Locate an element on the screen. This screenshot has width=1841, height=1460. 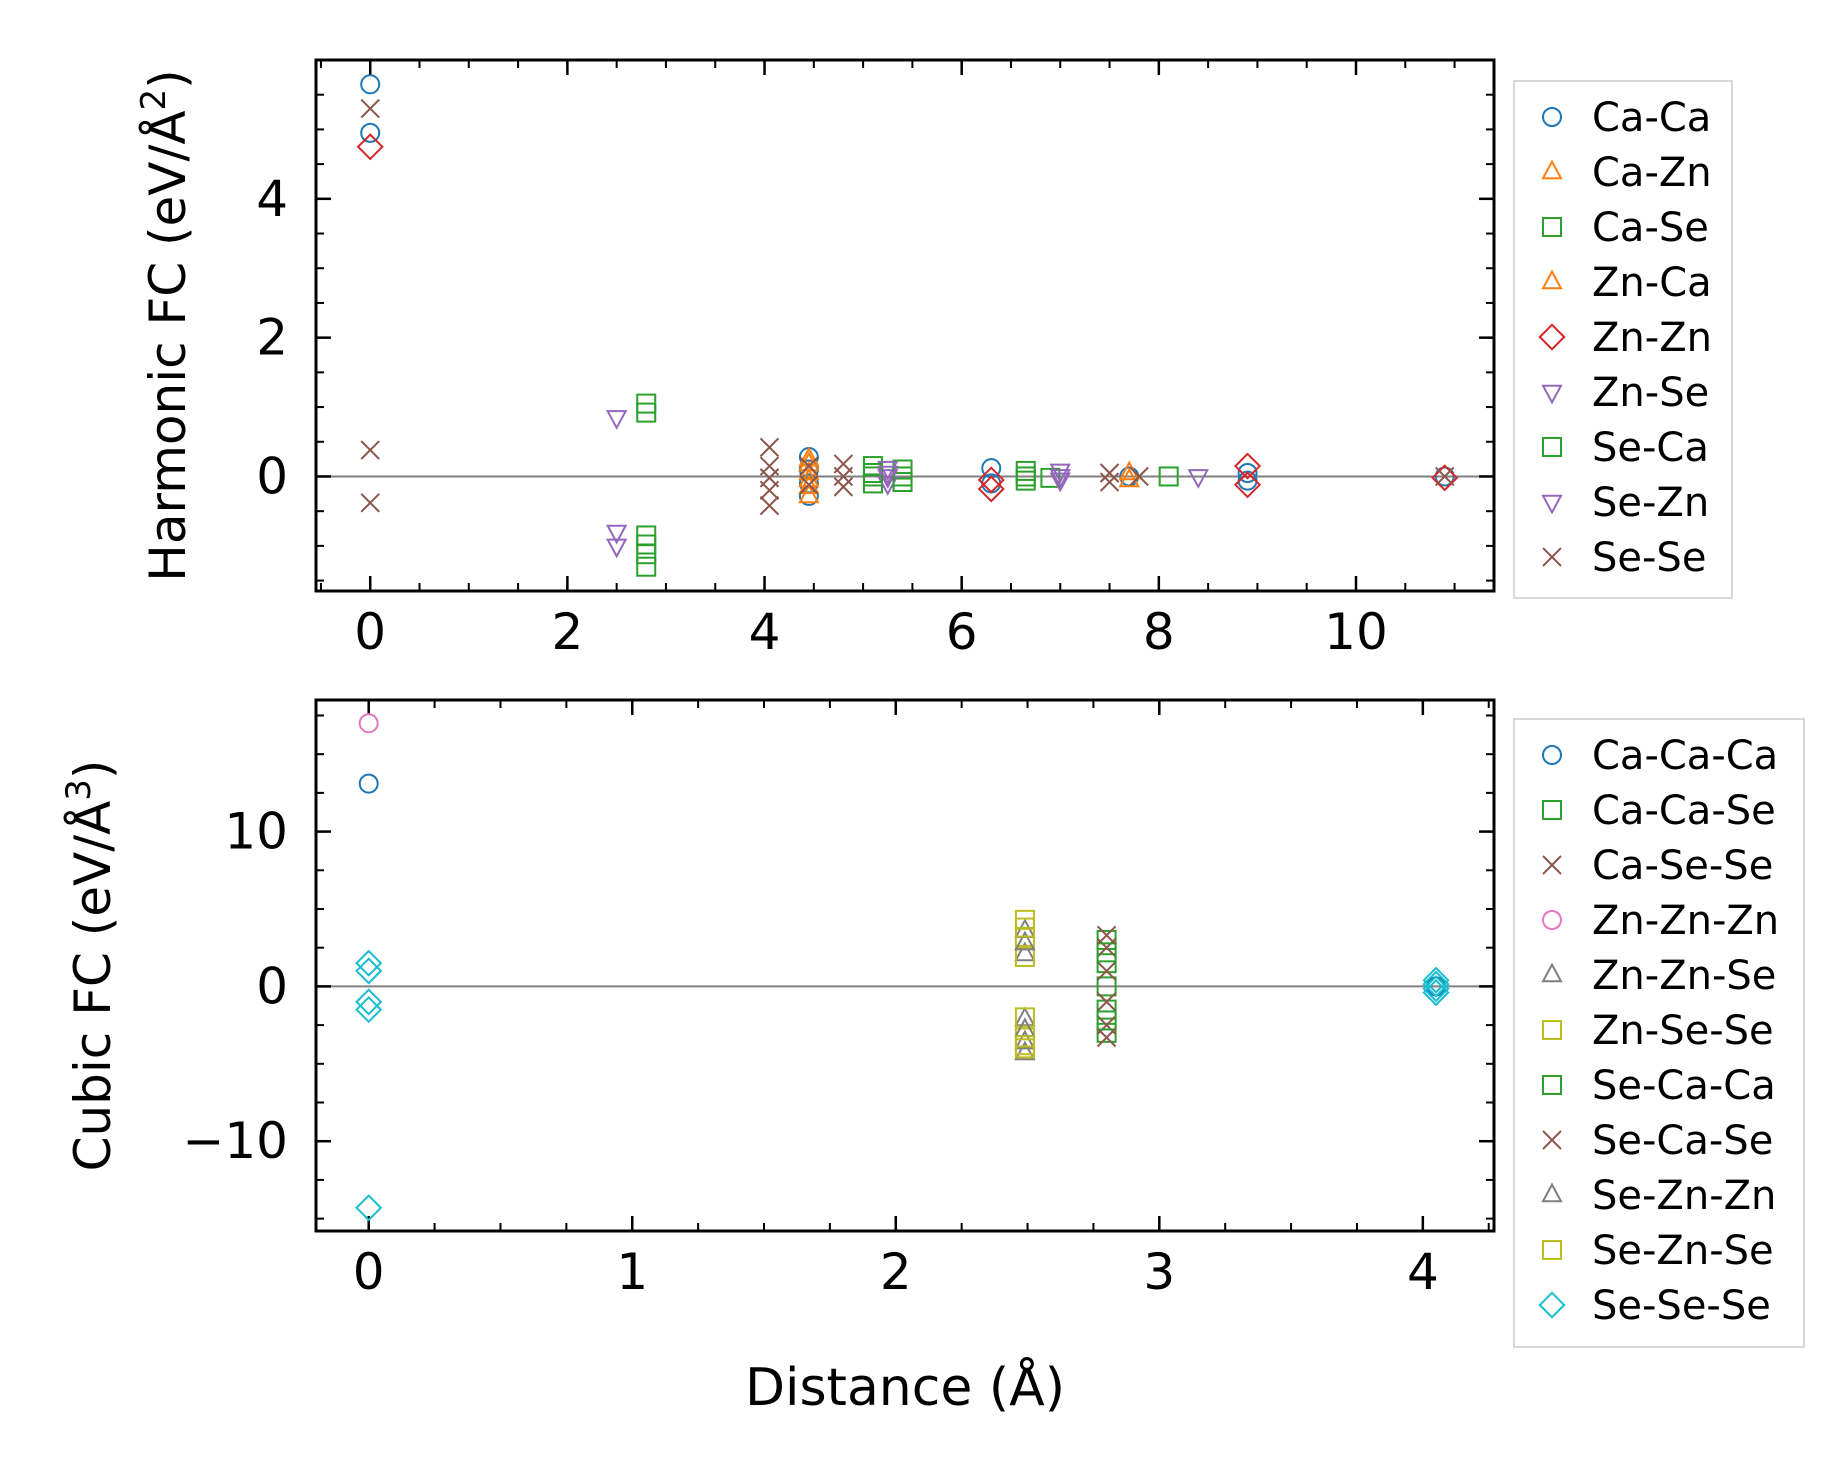
y-tick-label: 10 is located at coordinates (256, 832).